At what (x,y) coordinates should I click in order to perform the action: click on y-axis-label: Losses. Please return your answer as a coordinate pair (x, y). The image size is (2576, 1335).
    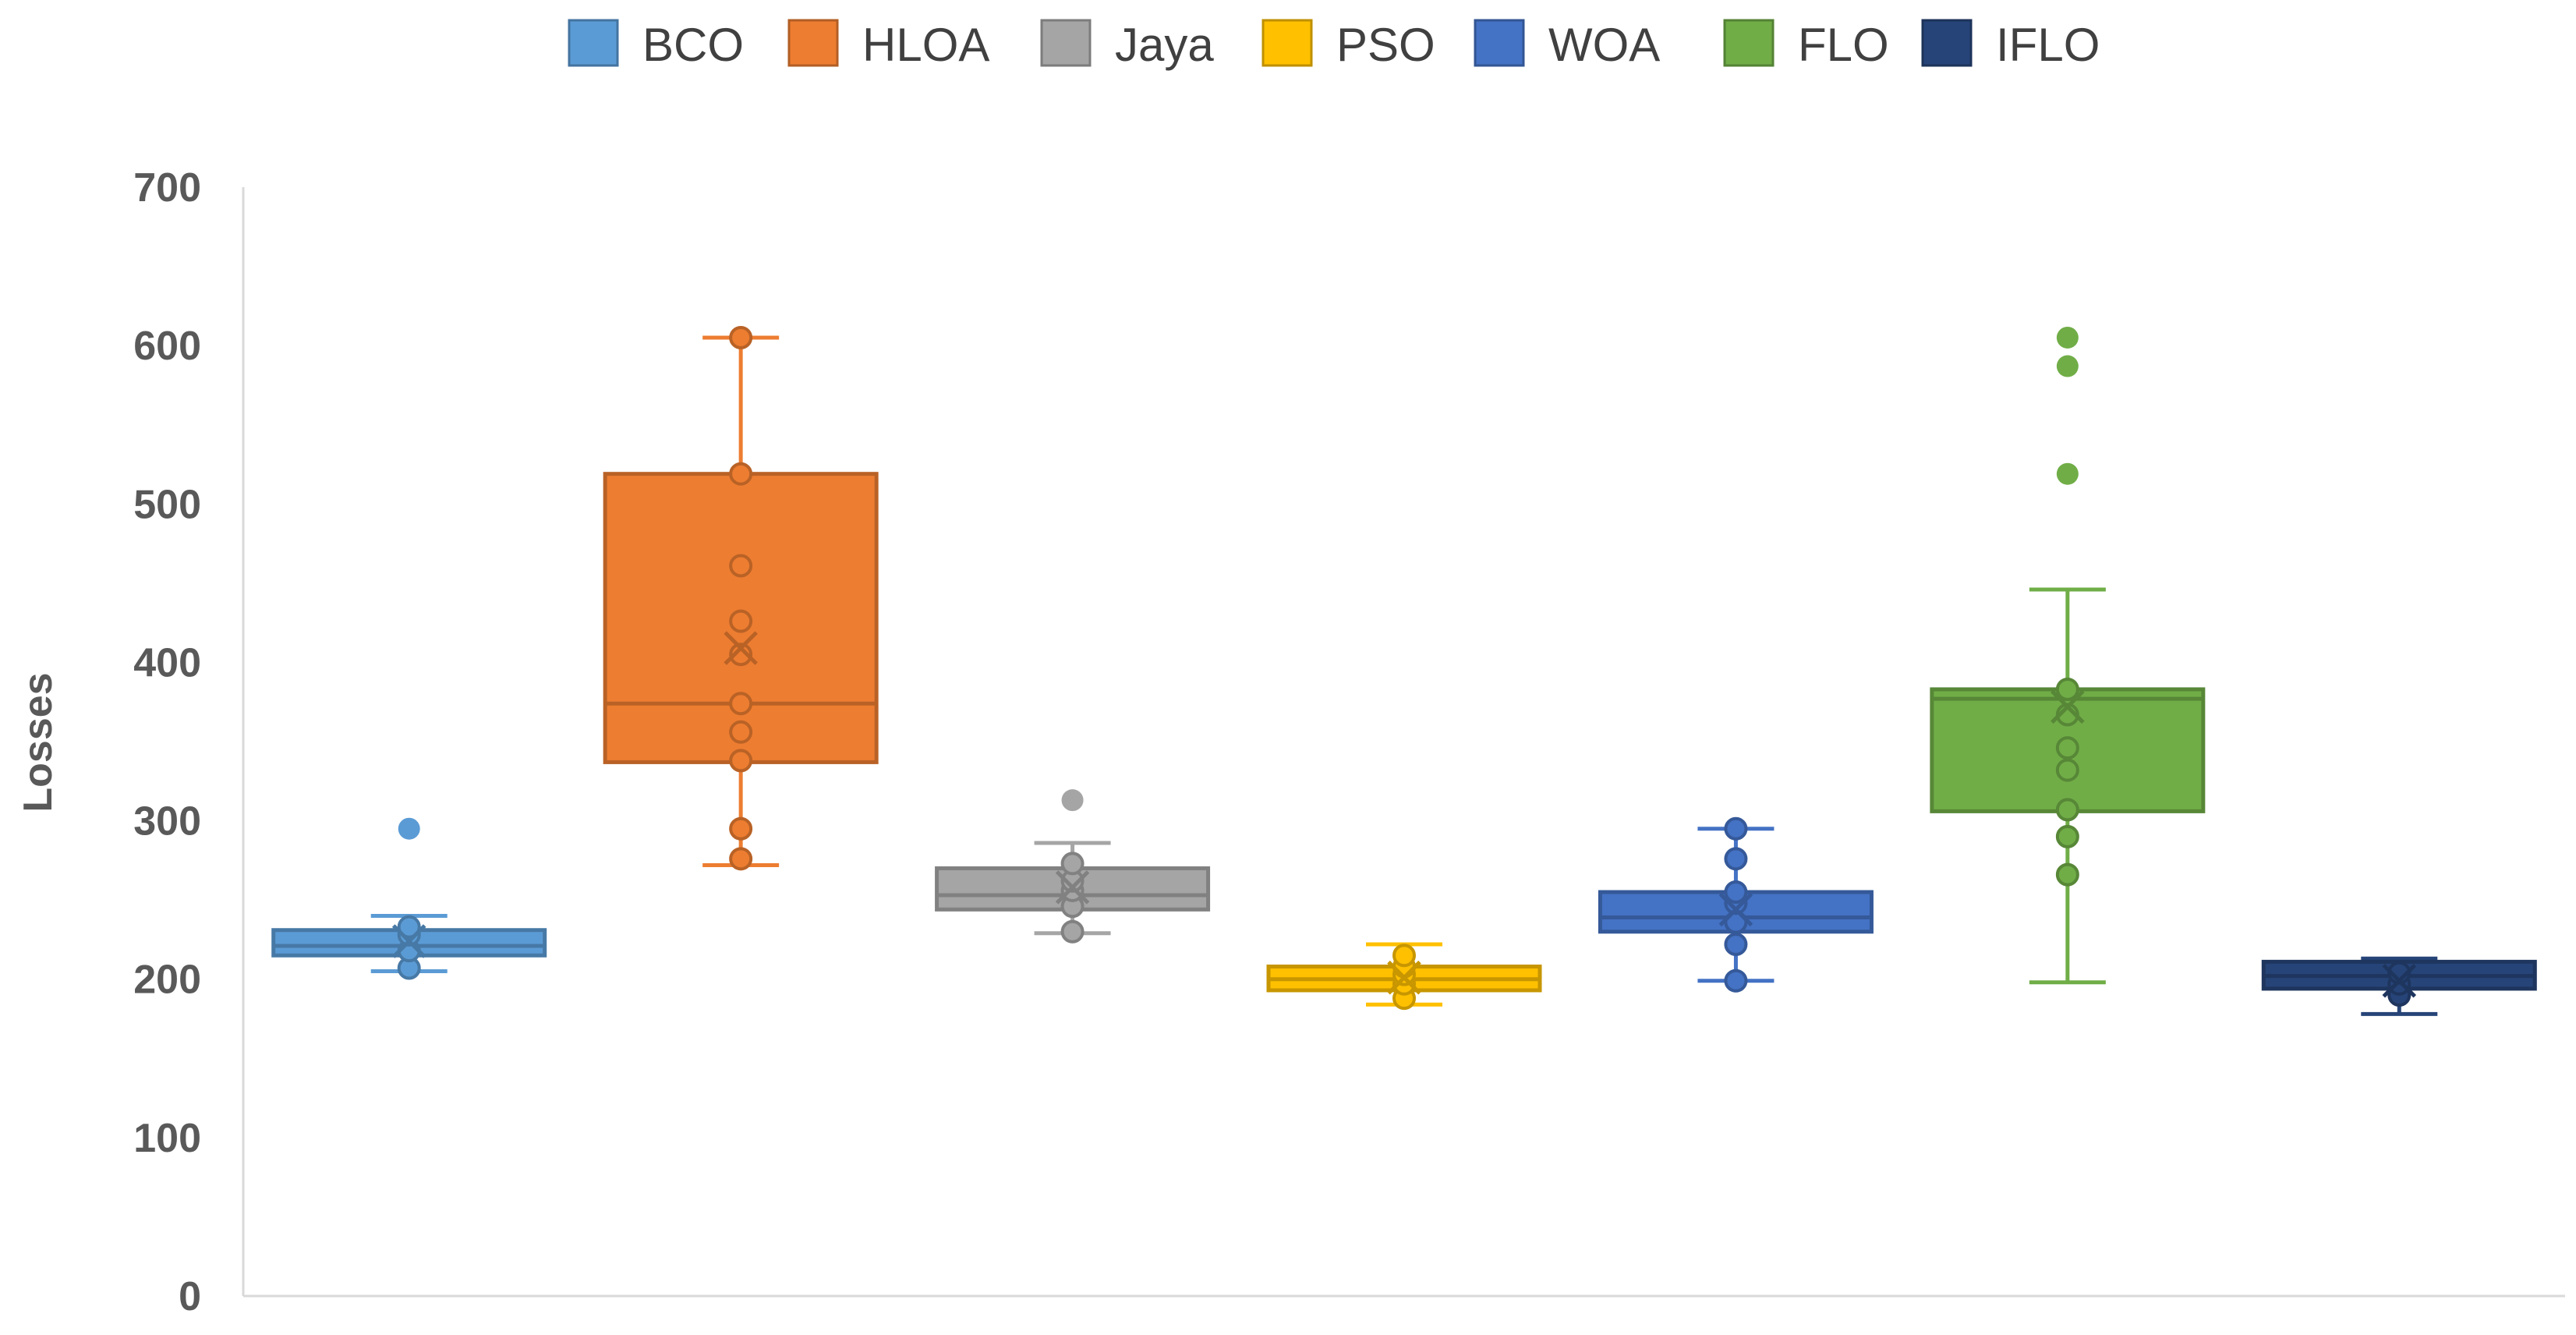
    Looking at the image, I should click on (38, 742).